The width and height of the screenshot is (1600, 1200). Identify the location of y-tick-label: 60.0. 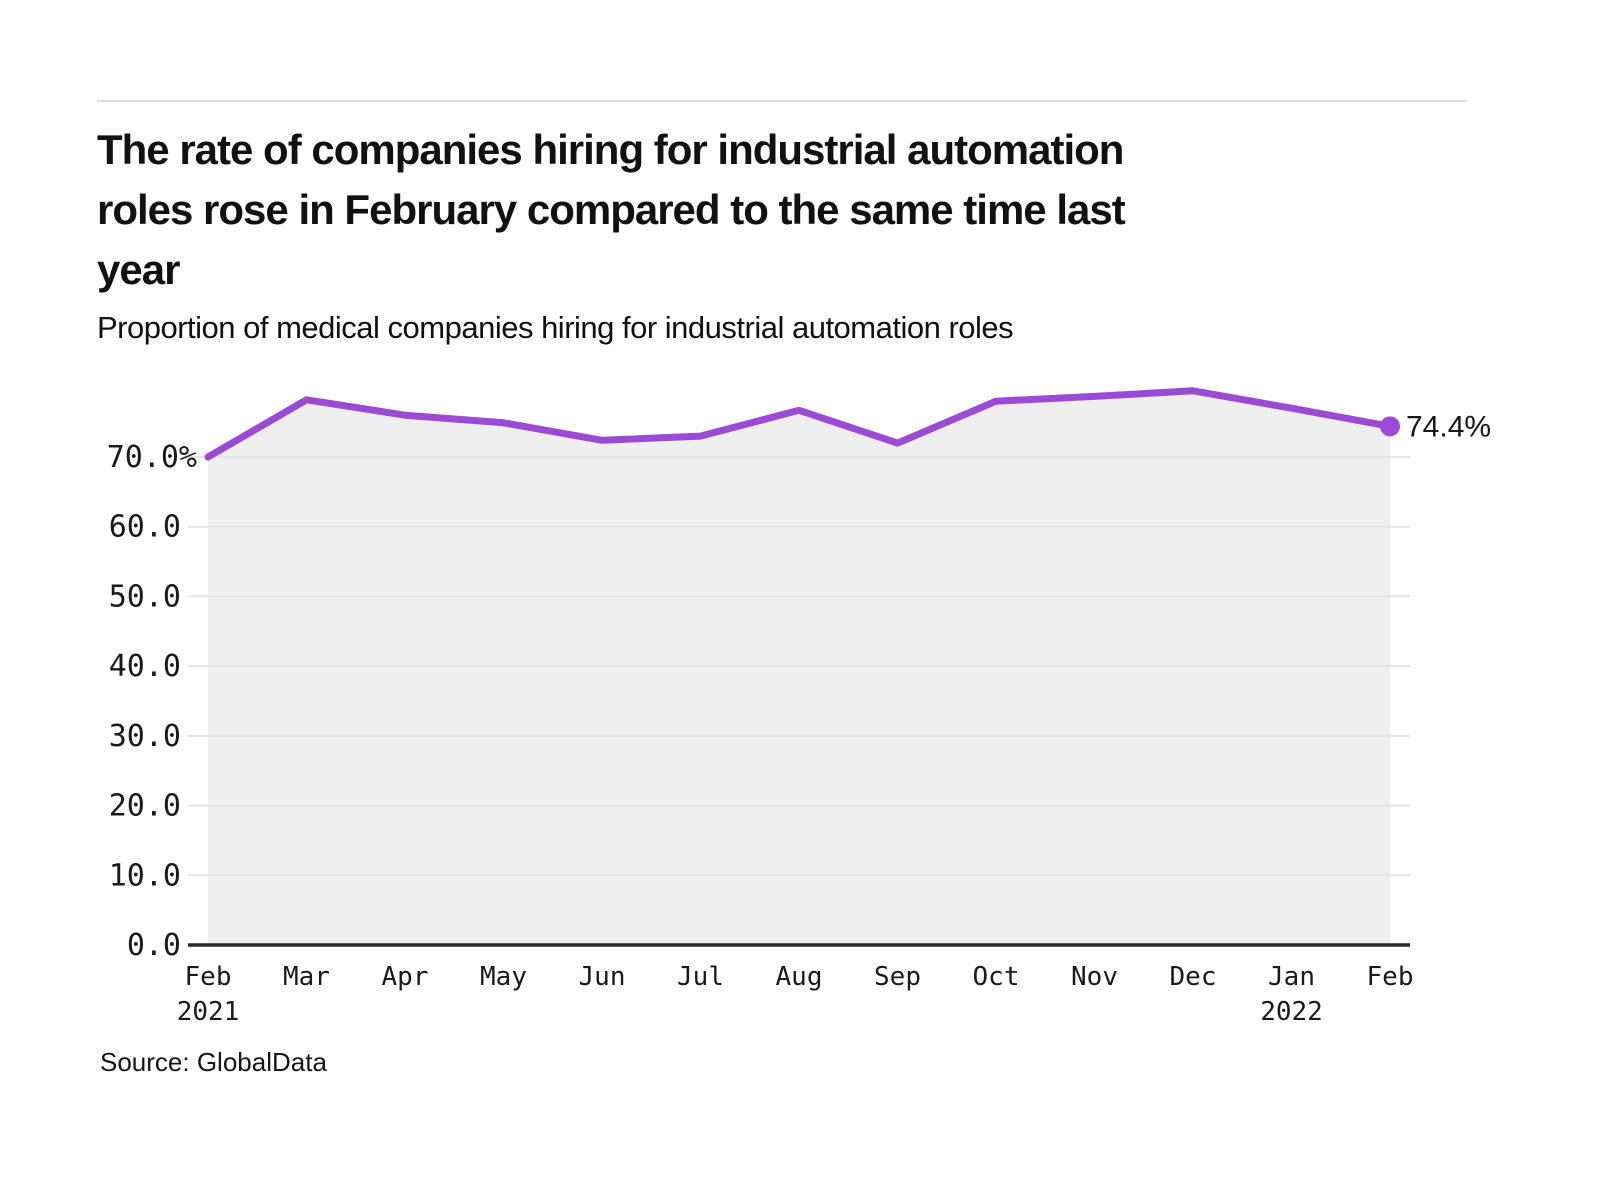
(145, 527).